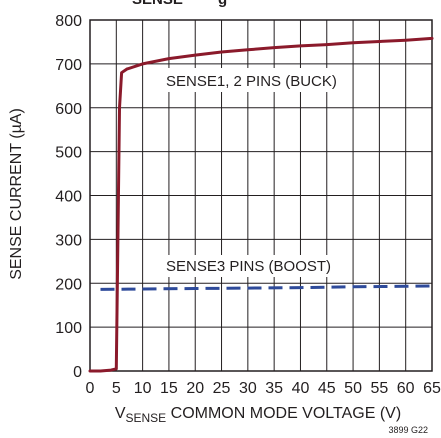  What do you see at coordinates (116, 388) in the screenshot?
I see `x-tick-label: 5` at bounding box center [116, 388].